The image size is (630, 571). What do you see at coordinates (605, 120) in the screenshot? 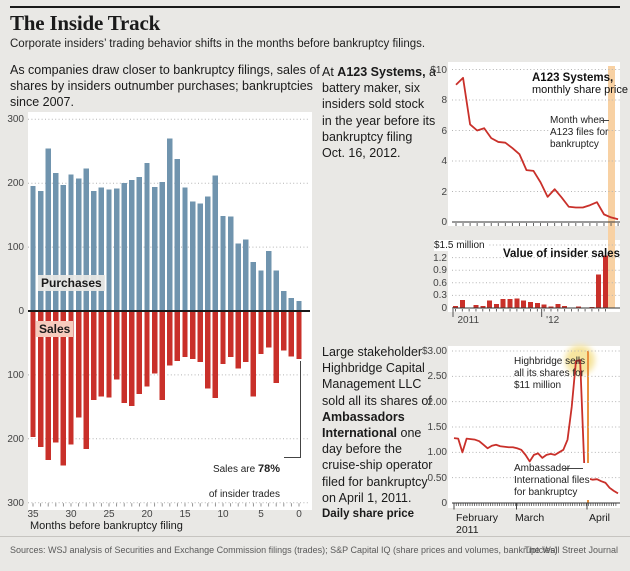
I see `a123-annotation-connector` at bounding box center [605, 120].